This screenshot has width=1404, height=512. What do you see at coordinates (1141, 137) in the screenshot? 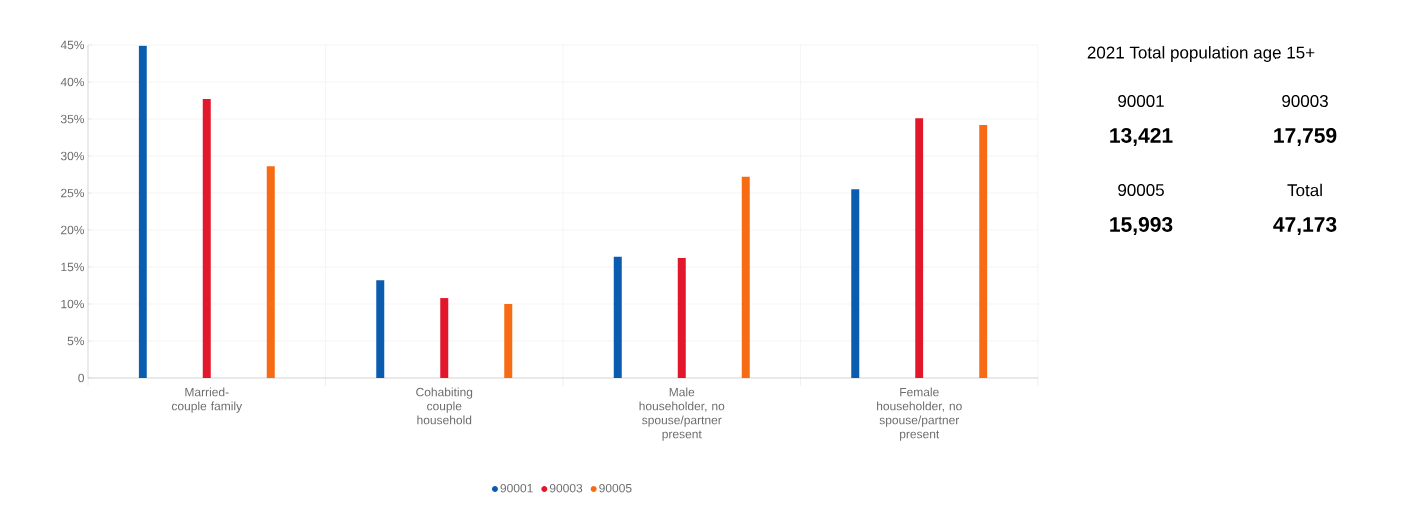
I see `text: 13,421` at bounding box center [1141, 137].